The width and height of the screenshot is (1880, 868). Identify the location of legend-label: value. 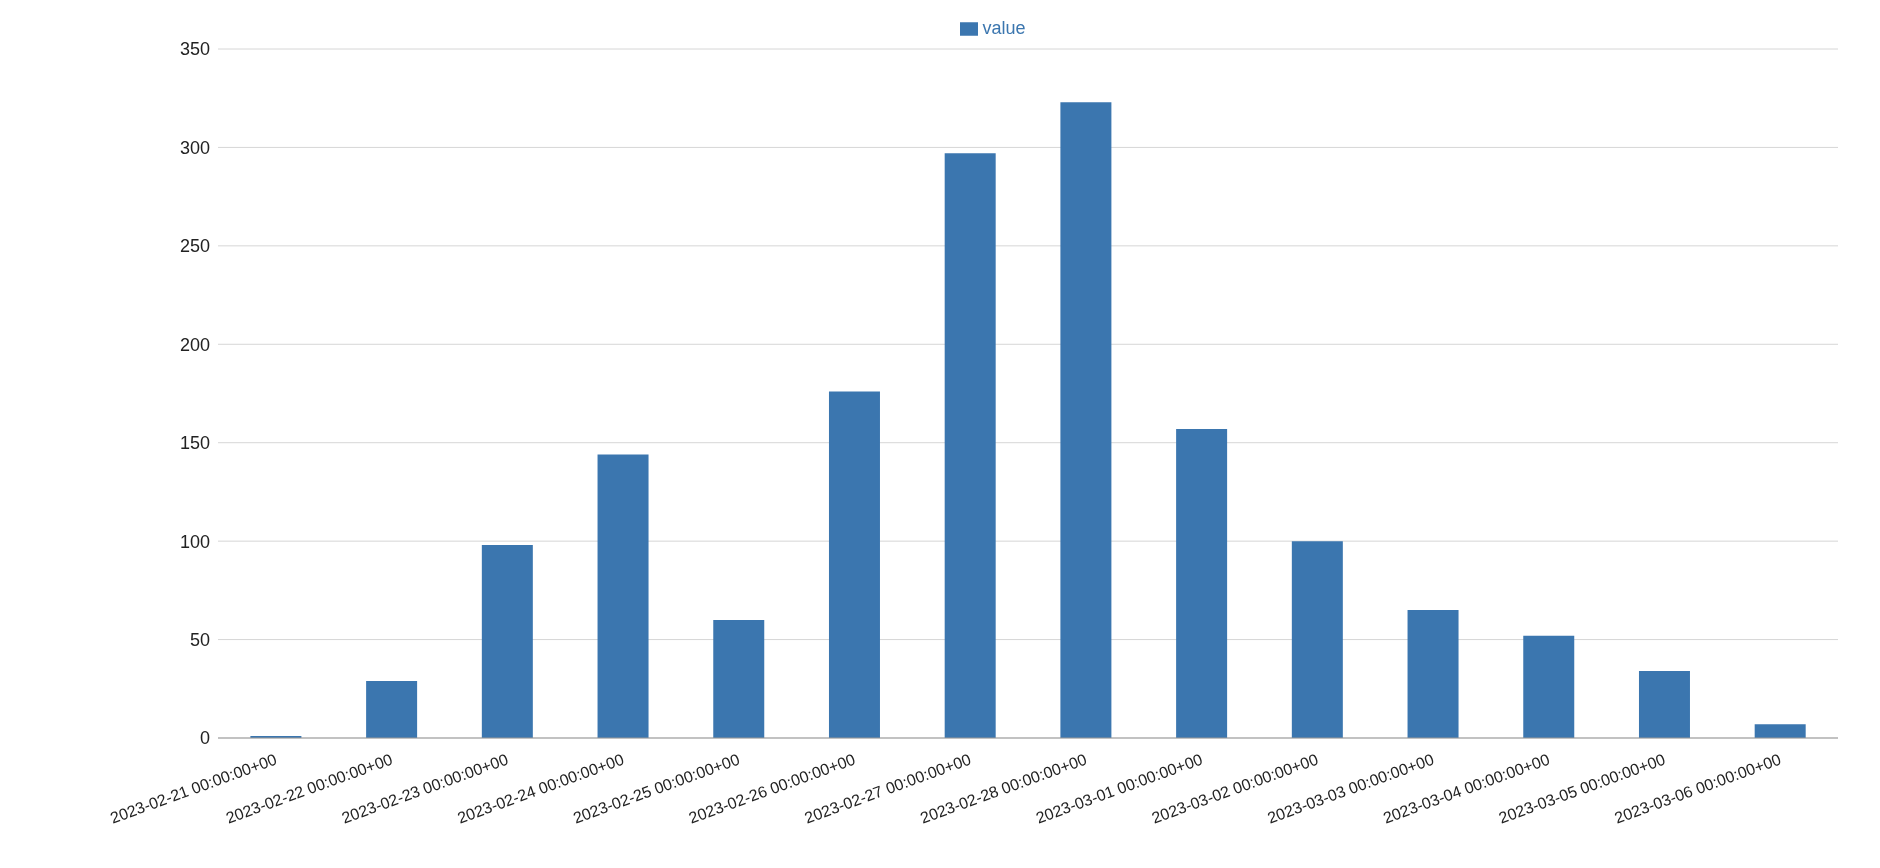
(1004, 28).